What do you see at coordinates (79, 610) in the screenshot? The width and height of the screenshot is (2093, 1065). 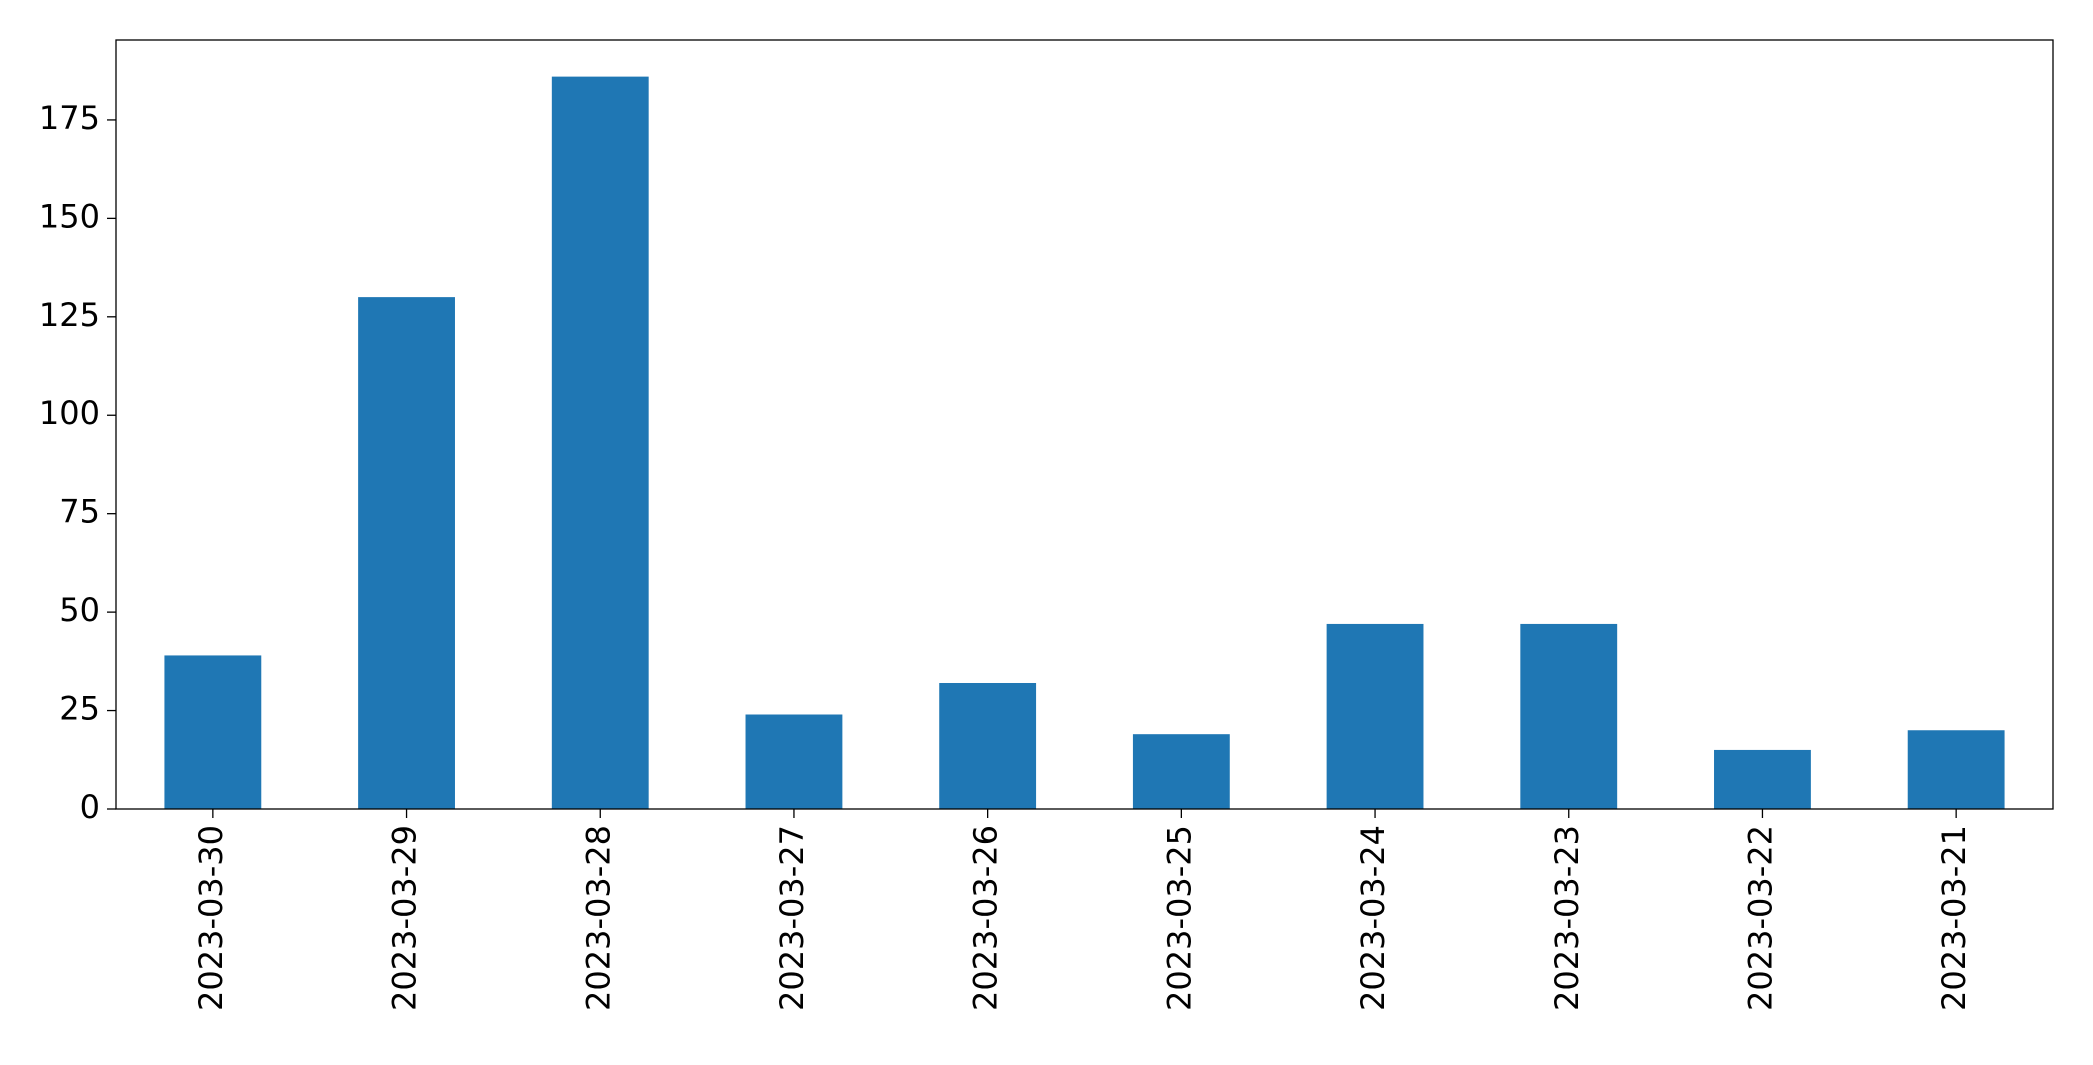 I see `y-tick-label: 50` at bounding box center [79, 610].